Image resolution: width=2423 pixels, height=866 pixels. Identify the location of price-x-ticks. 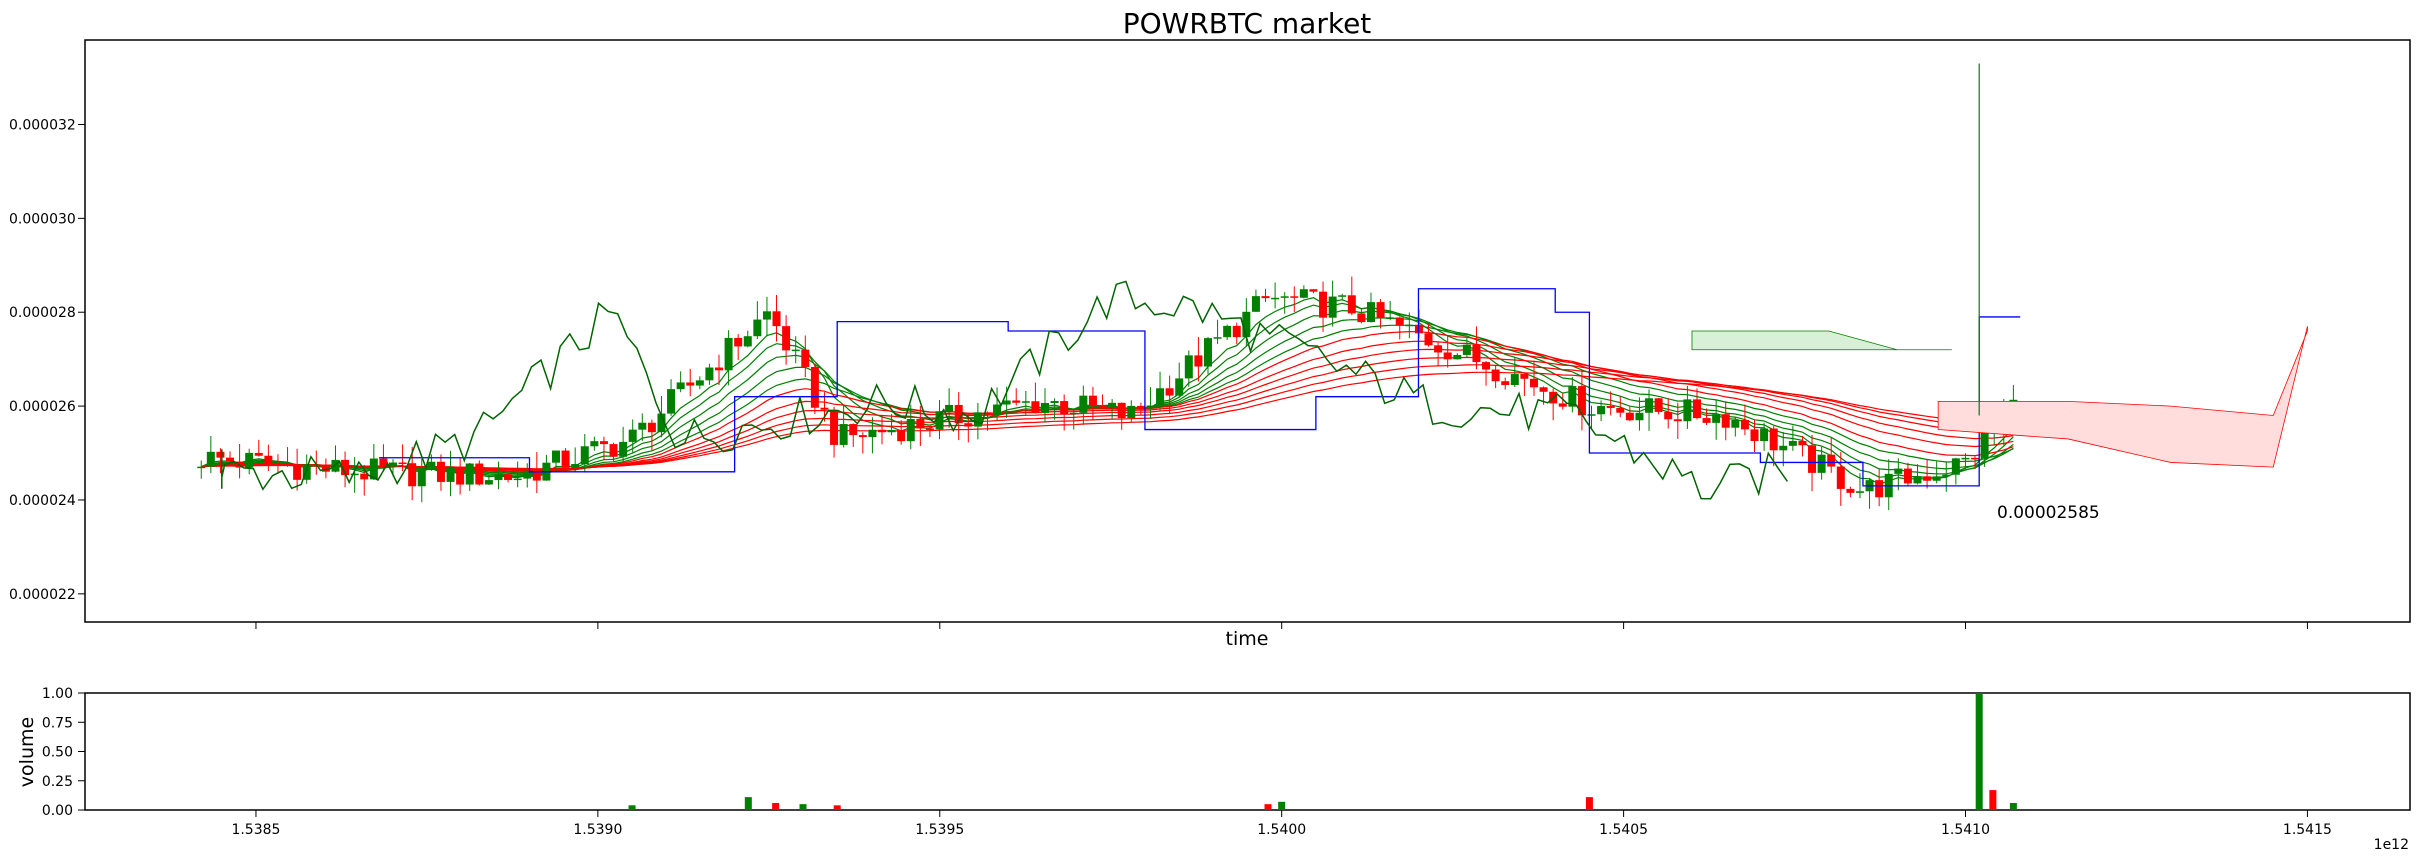
(1281, 625).